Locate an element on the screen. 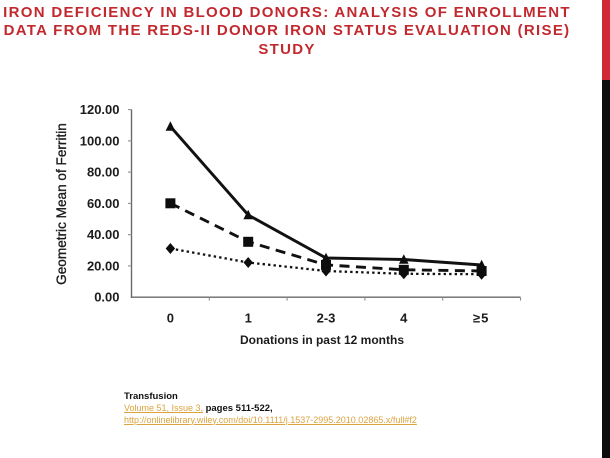 The height and width of the screenshot is (458, 610). svg-text: 4 is located at coordinates (404, 318).